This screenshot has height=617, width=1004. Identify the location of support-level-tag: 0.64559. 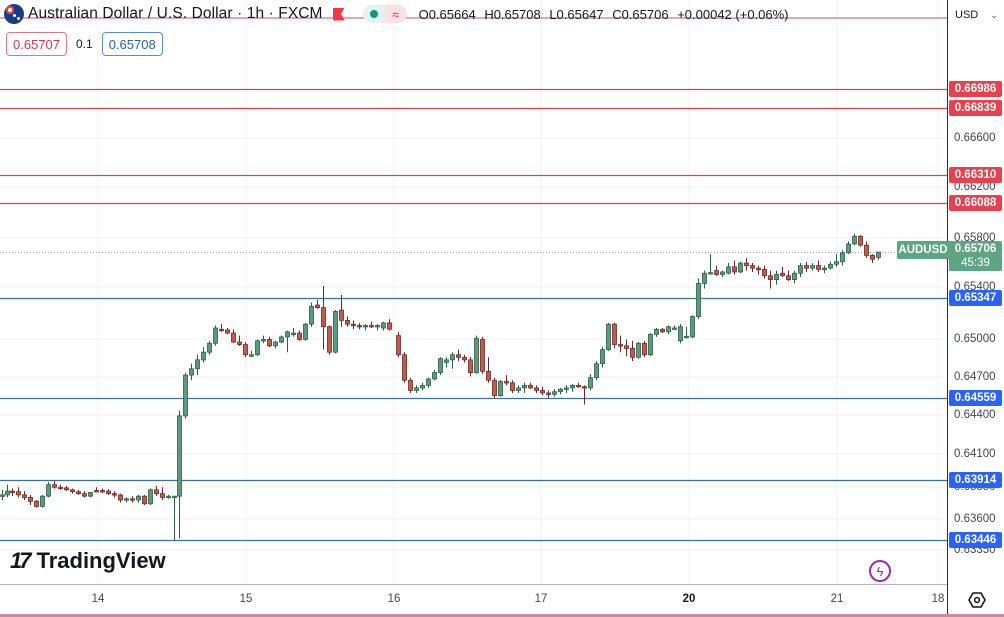
(975, 398).